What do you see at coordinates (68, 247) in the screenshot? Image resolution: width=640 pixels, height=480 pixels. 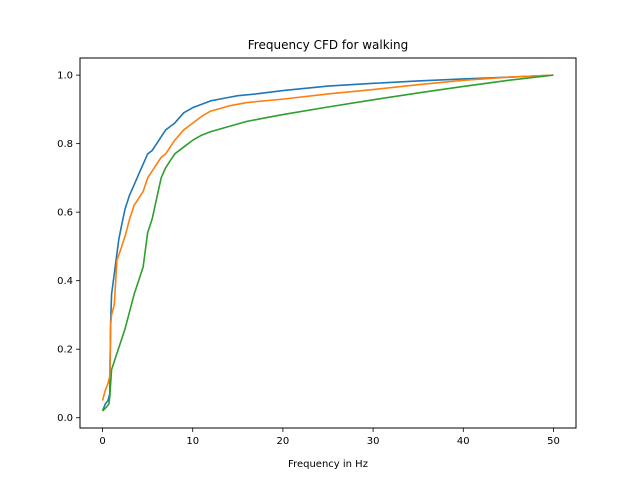 I see `y-axis: 0.0 0.2 0.4 0.6 0.8 1.0` at bounding box center [68, 247].